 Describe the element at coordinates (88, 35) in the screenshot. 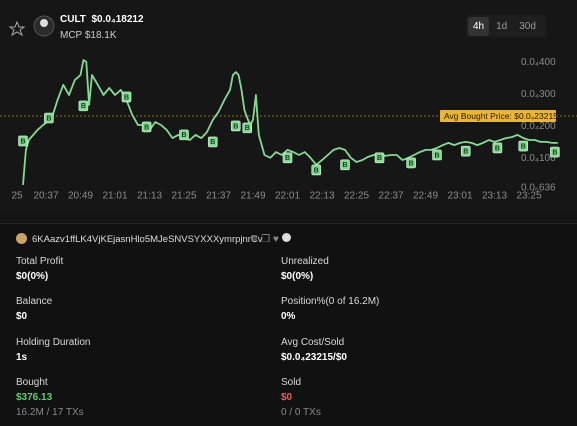

I see `market-cap: MCP $18.1K` at that location.